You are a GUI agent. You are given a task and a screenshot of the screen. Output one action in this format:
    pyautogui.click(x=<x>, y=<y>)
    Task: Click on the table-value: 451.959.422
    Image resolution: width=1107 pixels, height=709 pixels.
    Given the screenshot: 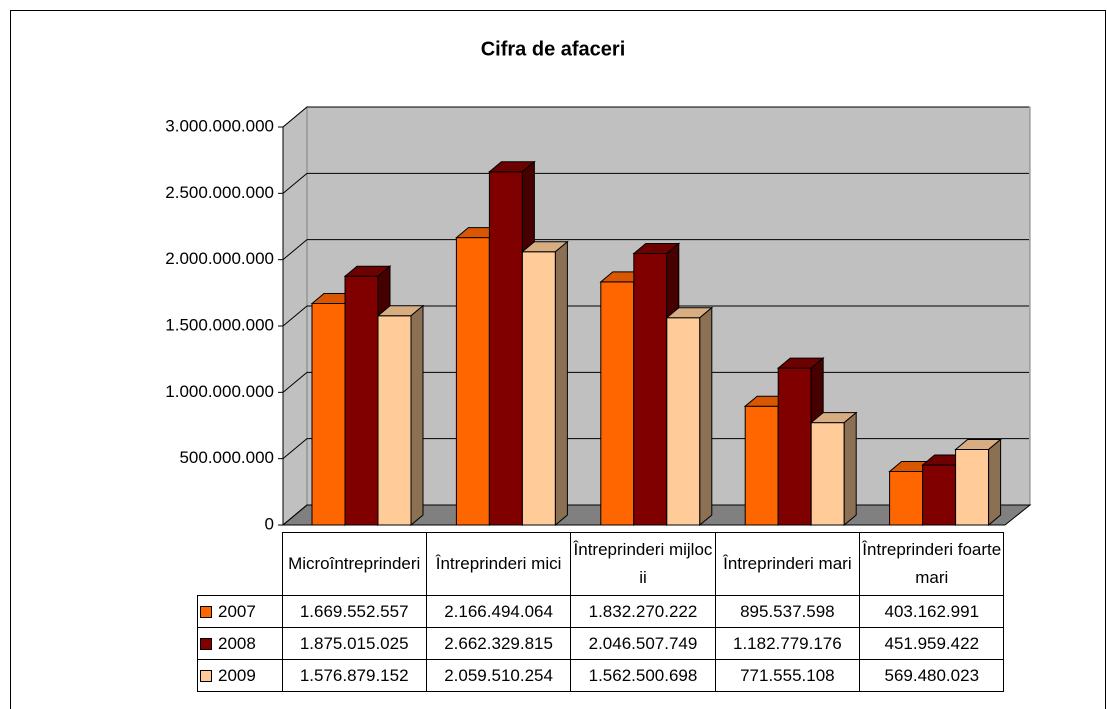 What is the action you would take?
    pyautogui.click(x=932, y=643)
    